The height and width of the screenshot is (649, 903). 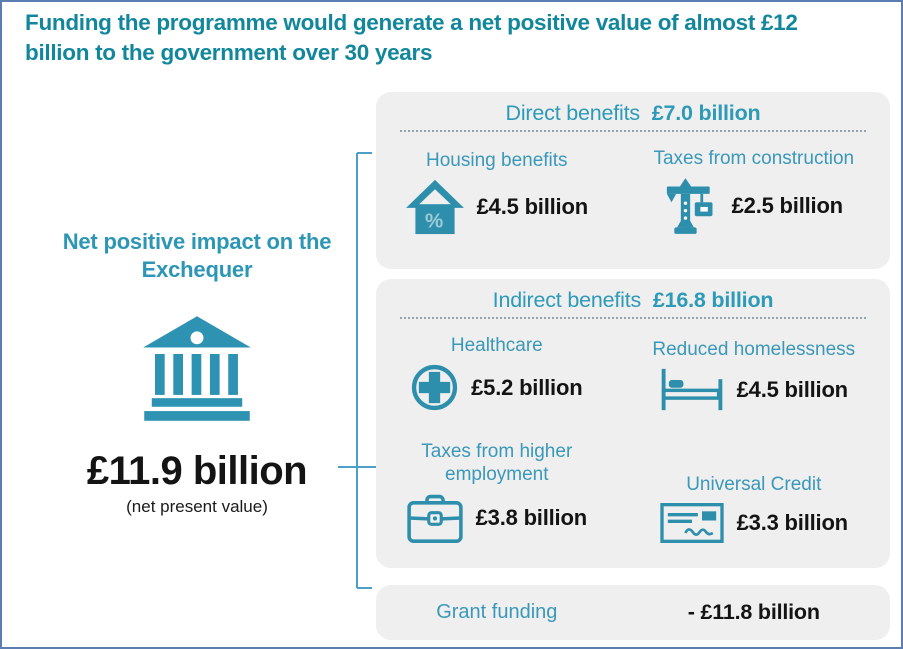 What do you see at coordinates (787, 206) in the screenshot?
I see `benefit-value: £2.5 billion` at bounding box center [787, 206].